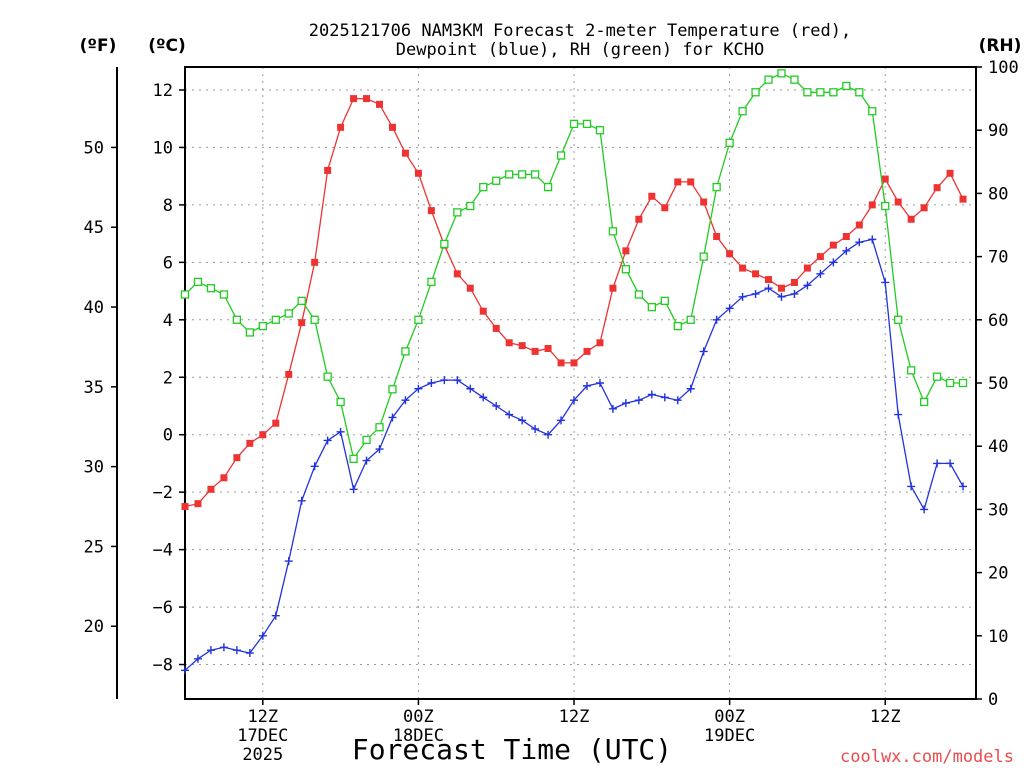  I want to click on celsius-tick-label: 0, so click(168, 436).